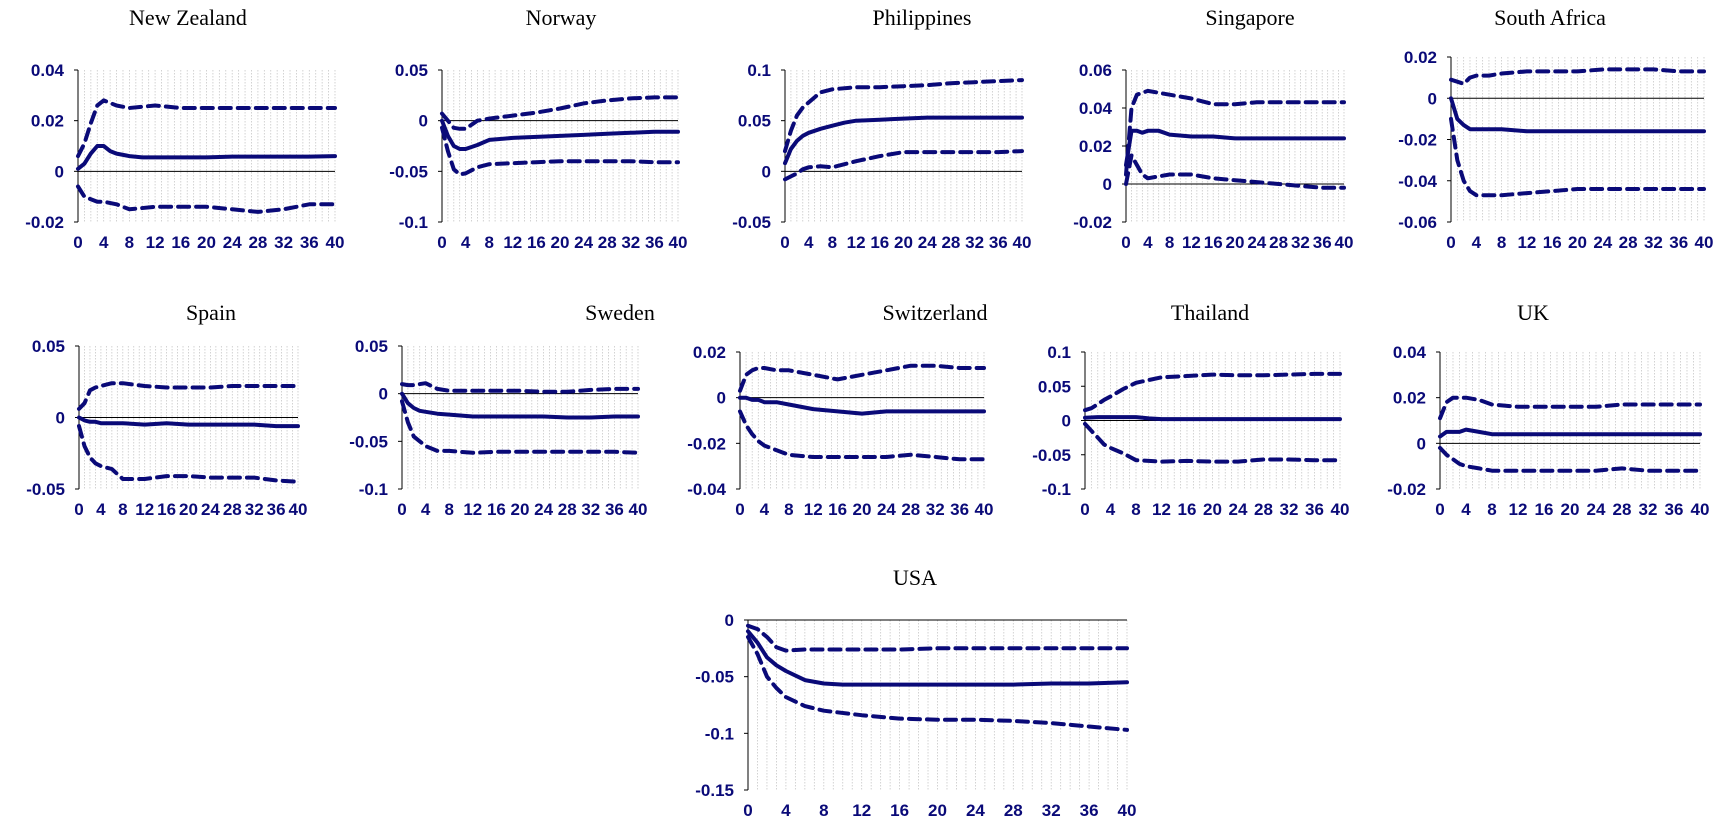  Describe the element at coordinates (714, 790) in the screenshot. I see `y-tick-label: -0.15` at that location.